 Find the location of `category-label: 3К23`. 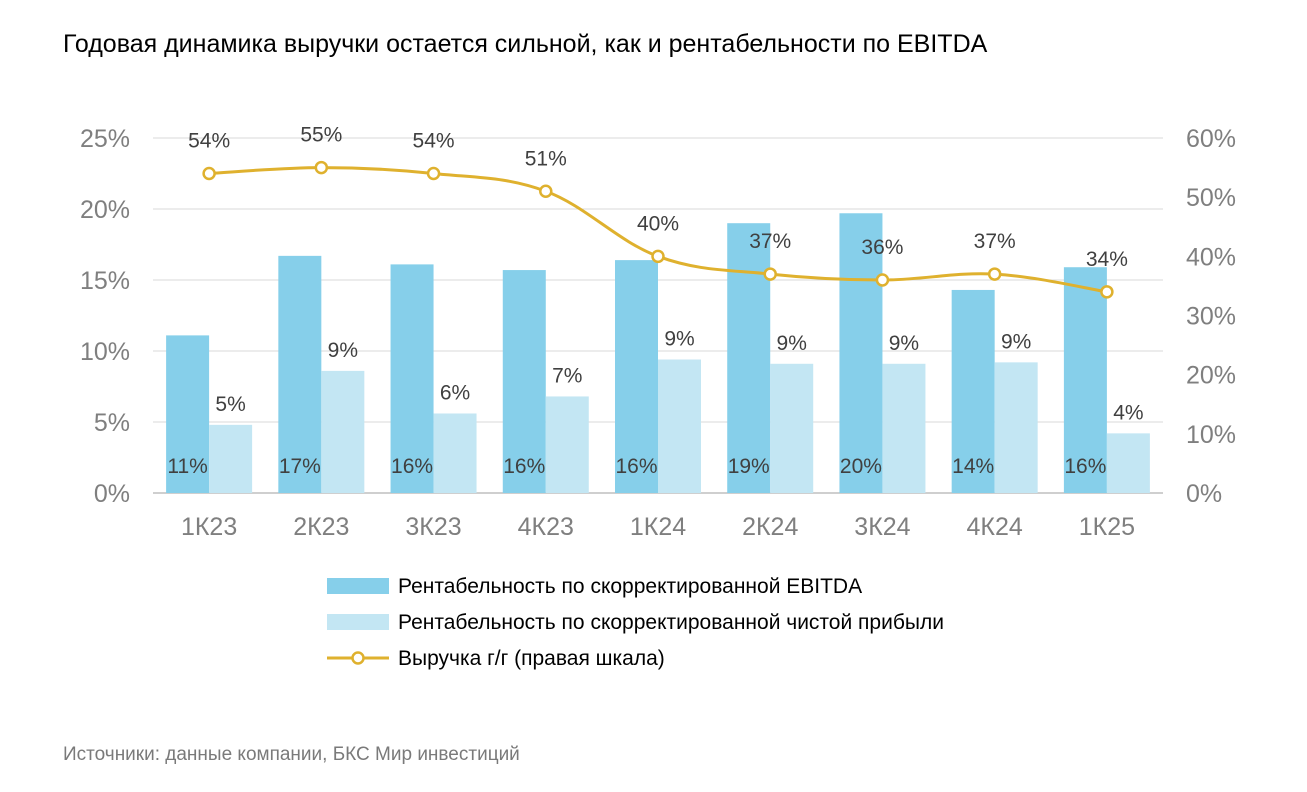

category-label: 3К23 is located at coordinates (433, 527).